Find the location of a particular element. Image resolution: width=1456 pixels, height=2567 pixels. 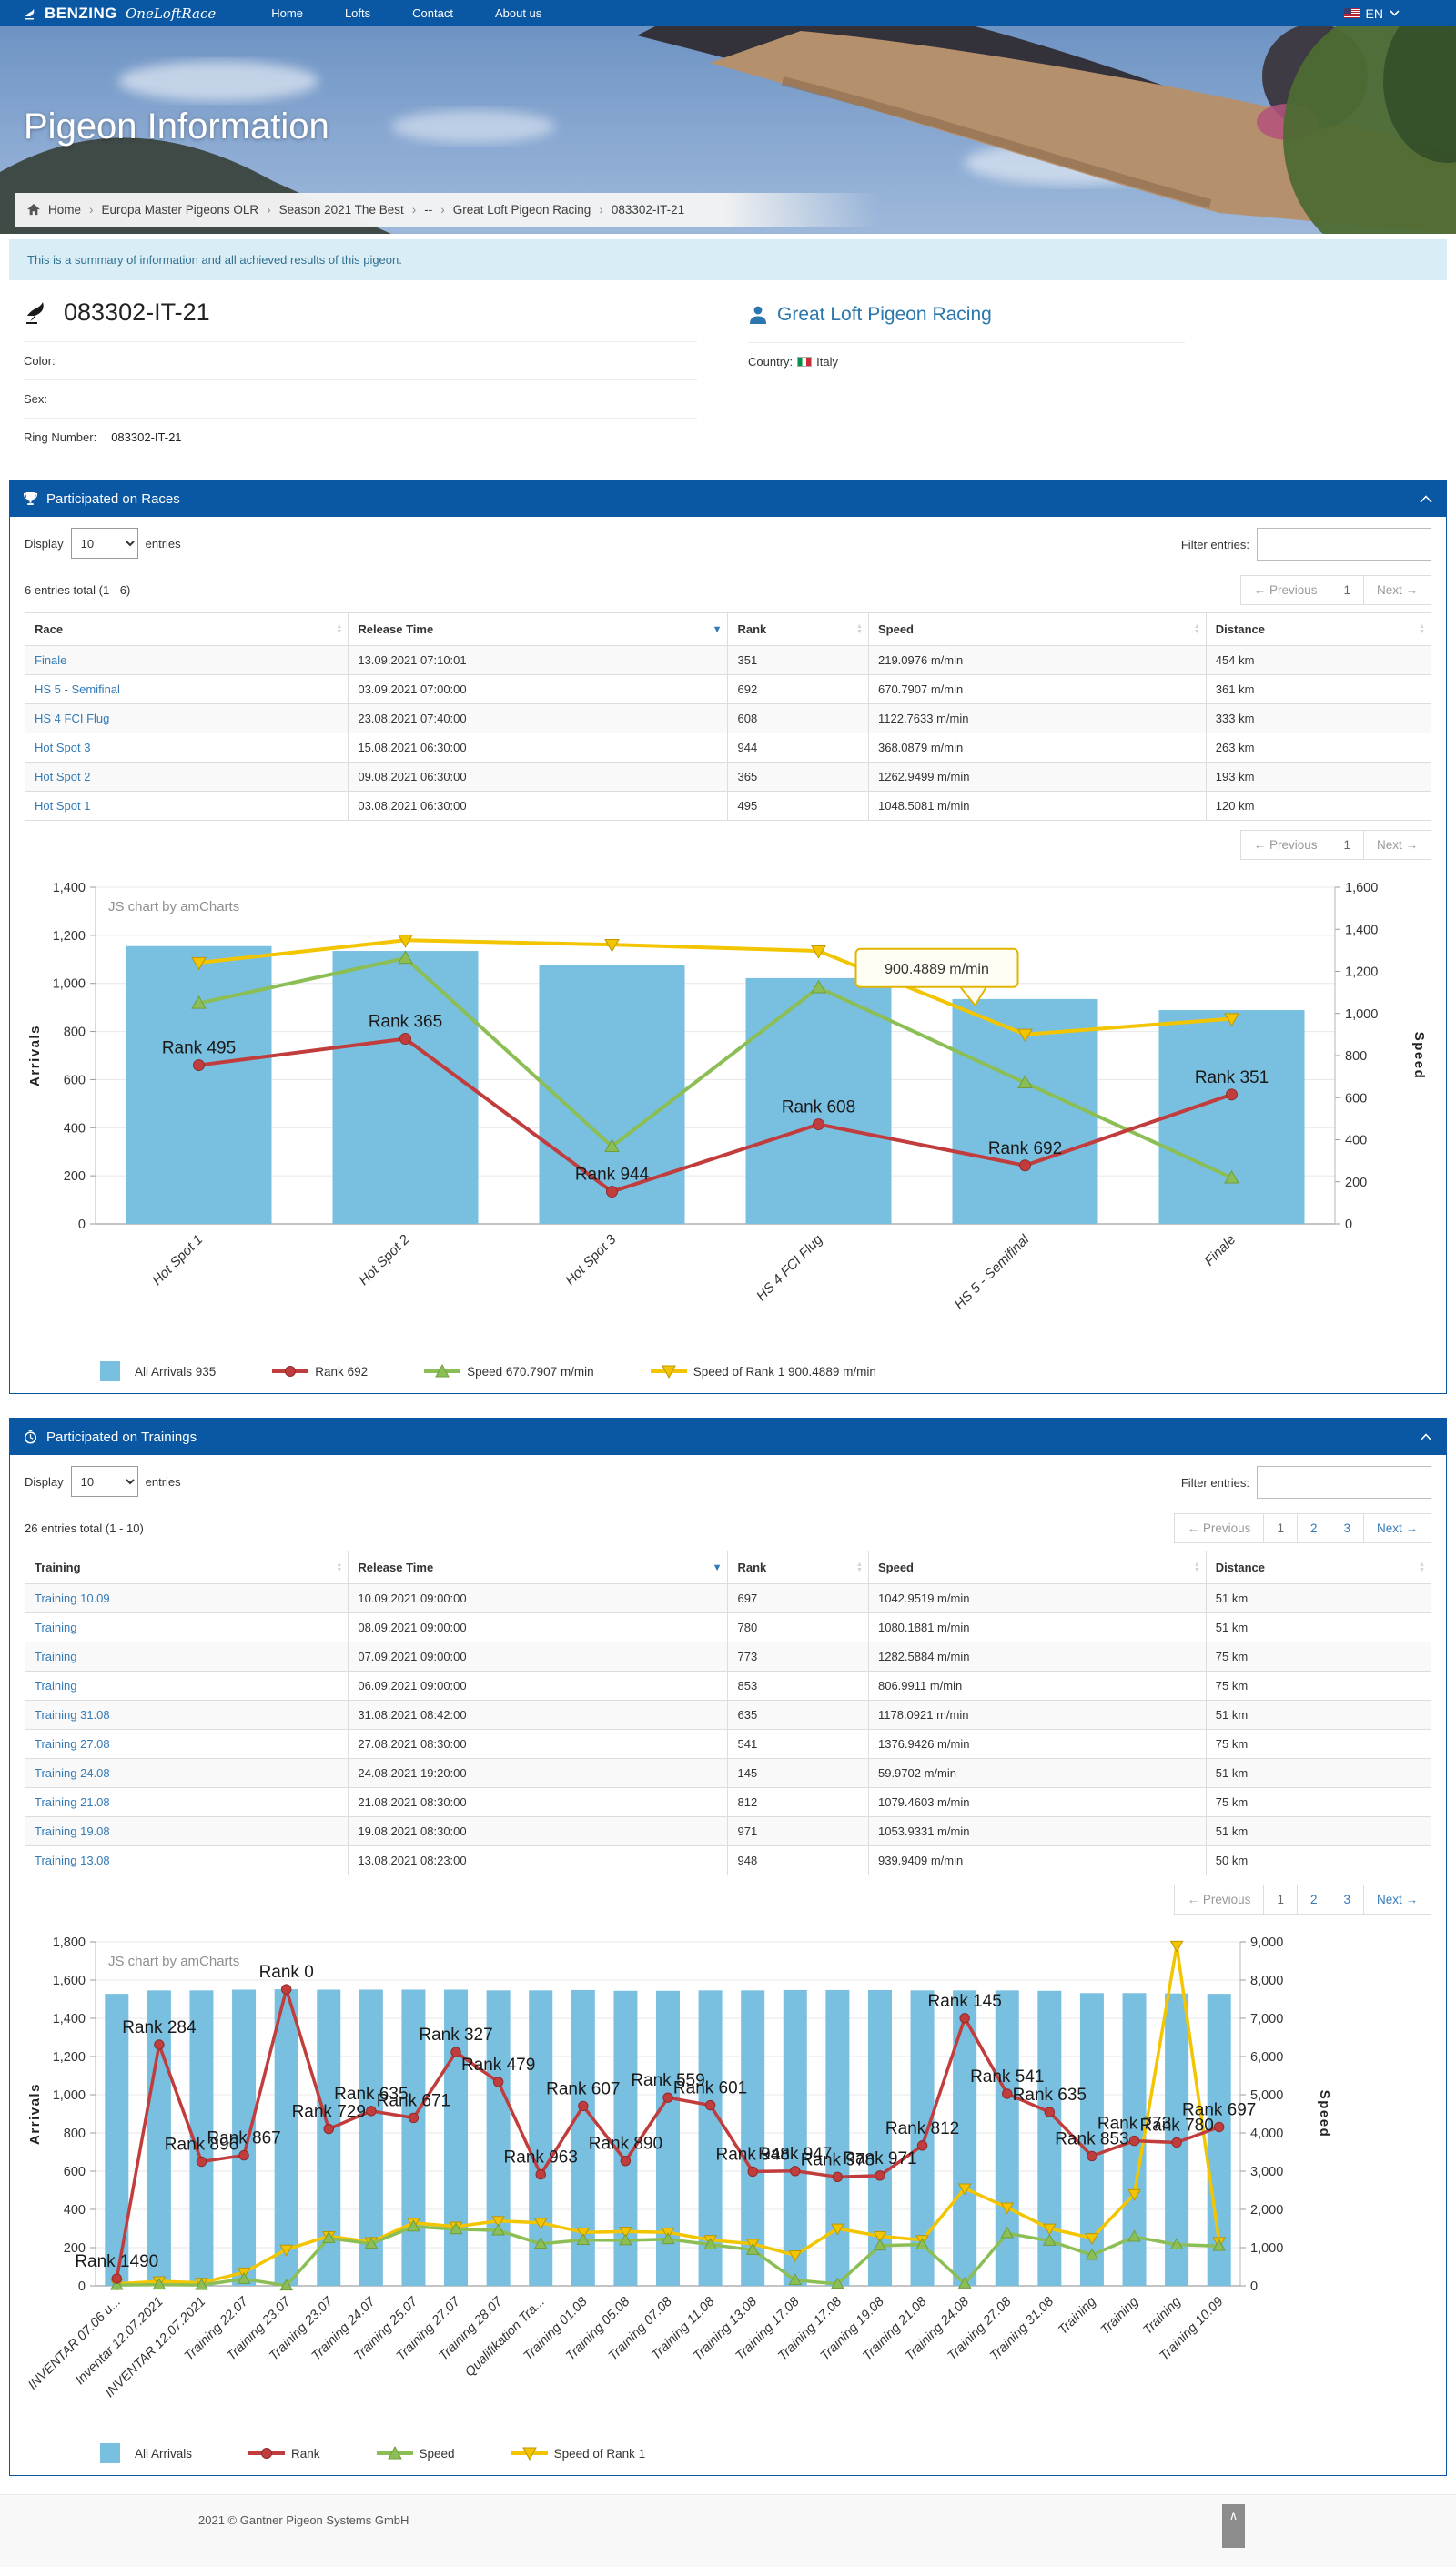

race-link: Finale is located at coordinates (51, 660).